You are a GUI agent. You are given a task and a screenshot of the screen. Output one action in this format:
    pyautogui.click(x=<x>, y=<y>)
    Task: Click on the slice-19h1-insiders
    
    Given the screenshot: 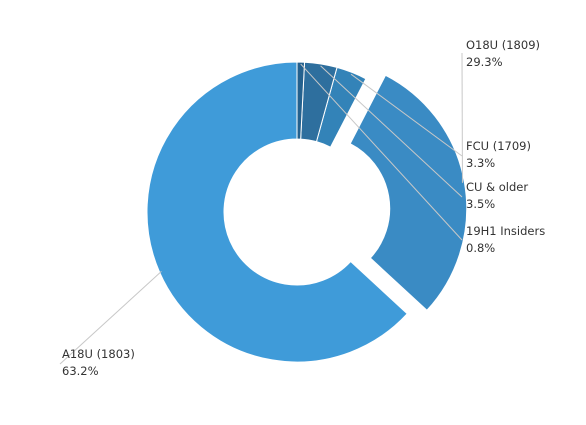 What is the action you would take?
    pyautogui.click(x=301, y=100)
    